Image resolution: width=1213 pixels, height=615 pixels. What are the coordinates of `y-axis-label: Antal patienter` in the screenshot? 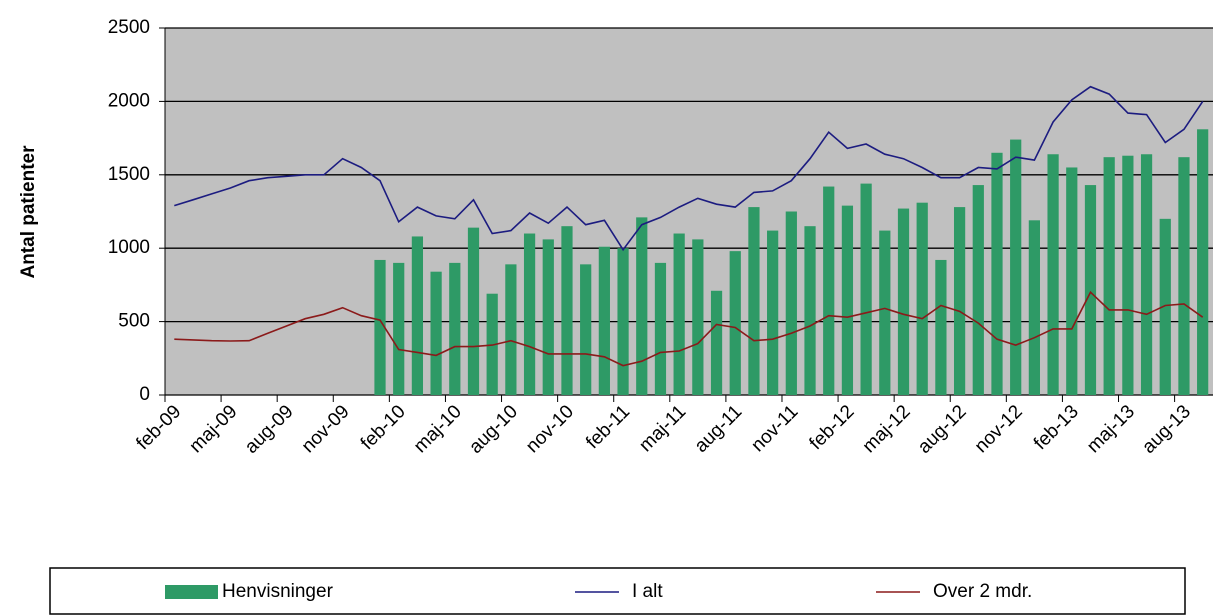 It's located at (28, 212).